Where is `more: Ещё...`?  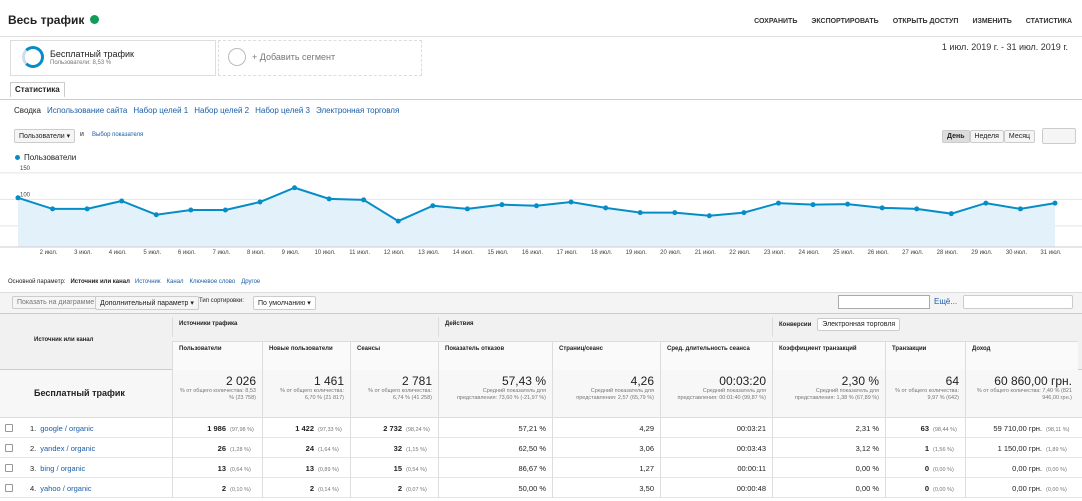
more: Ещё... is located at coordinates (946, 301).